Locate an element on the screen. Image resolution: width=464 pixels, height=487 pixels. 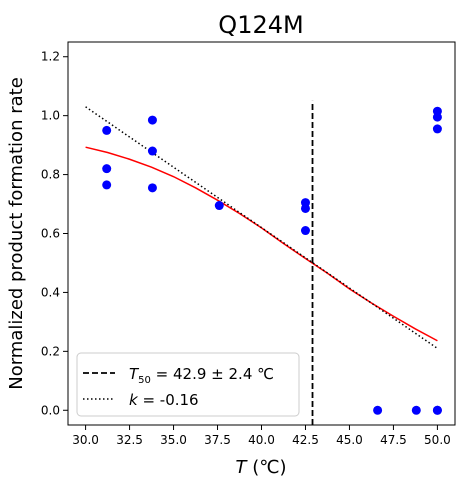
x-tick-label: 50.0 is located at coordinates (437, 440).